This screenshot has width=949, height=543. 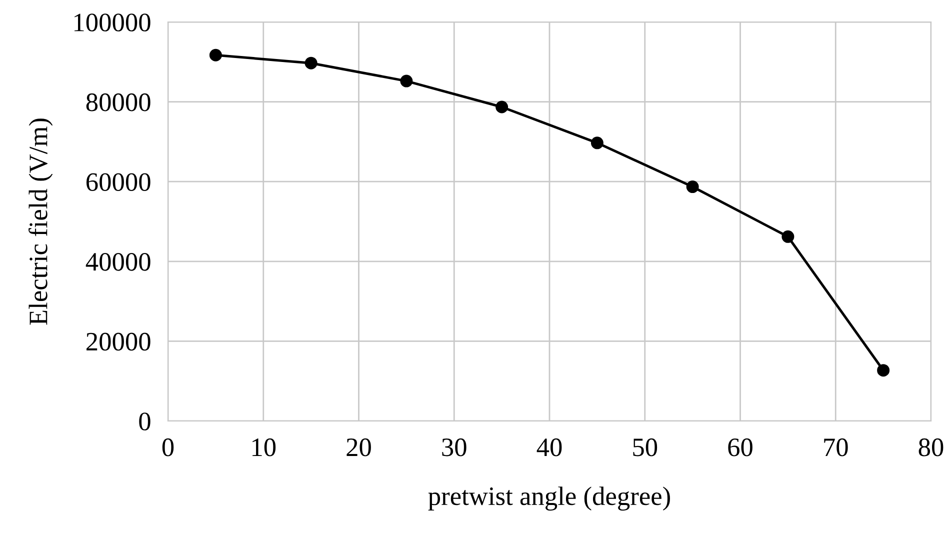 I want to click on x-tick-label: 80, so click(x=931, y=447).